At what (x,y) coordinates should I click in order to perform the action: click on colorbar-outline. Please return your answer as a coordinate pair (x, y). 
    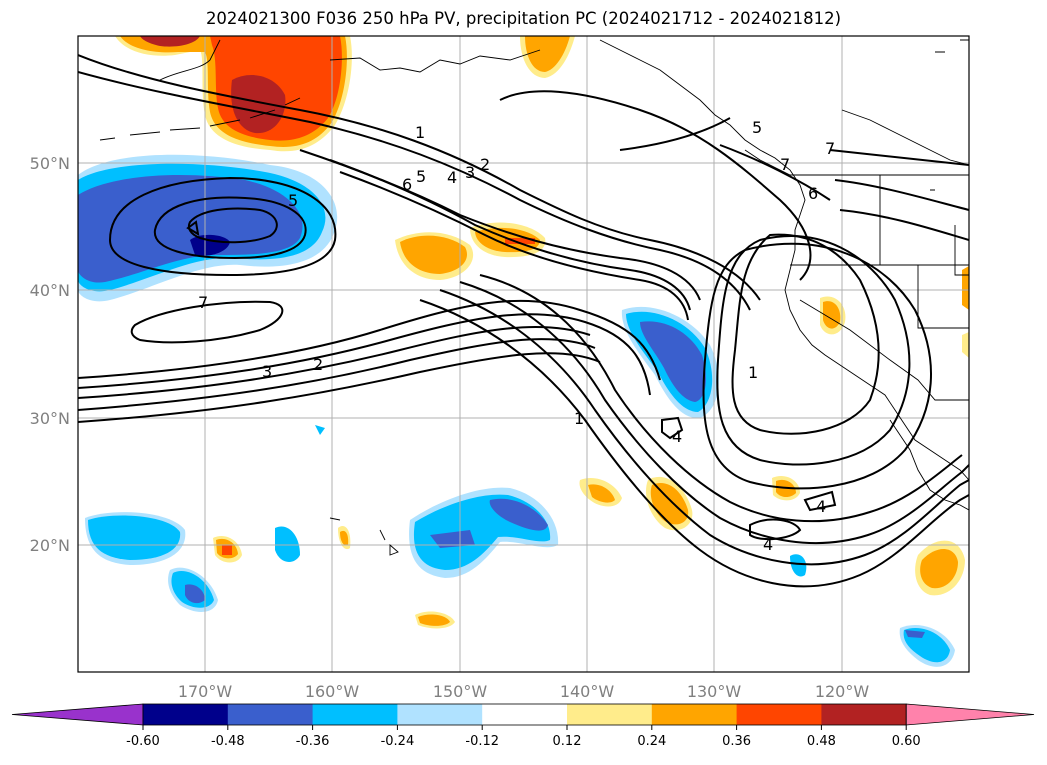
    Looking at the image, I should click on (524, 714).